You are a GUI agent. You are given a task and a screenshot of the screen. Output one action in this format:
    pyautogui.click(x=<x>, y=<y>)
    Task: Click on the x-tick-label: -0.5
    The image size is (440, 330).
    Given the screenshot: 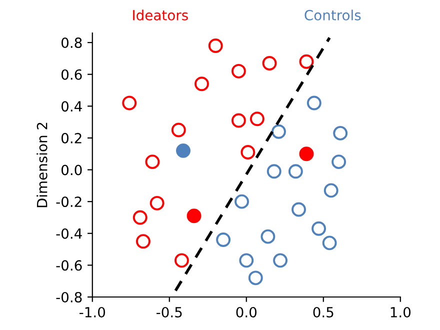 What is the action you would take?
    pyautogui.click(x=169, y=312)
    